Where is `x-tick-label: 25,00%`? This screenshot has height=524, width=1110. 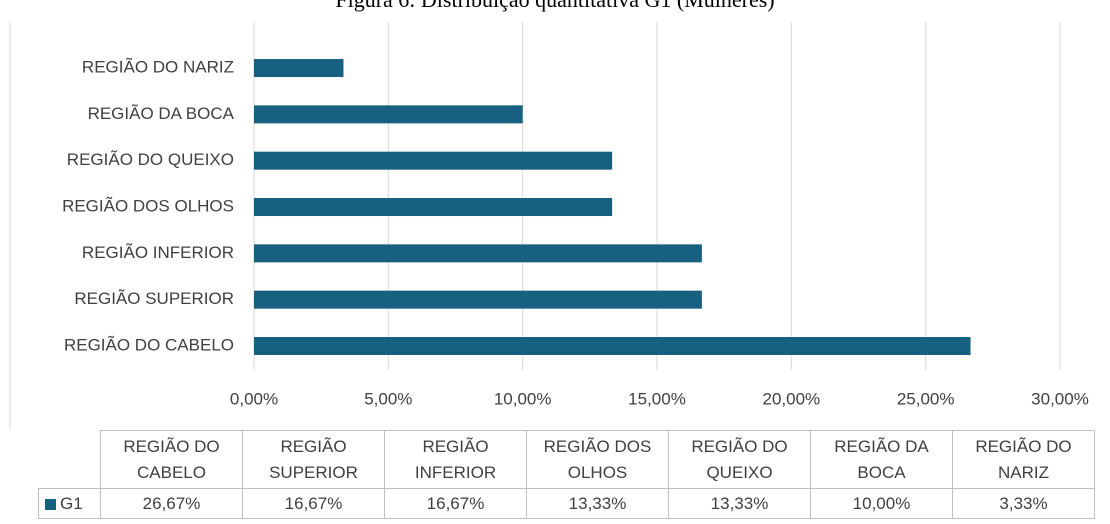 x-tick-label: 25,00% is located at coordinates (926, 398).